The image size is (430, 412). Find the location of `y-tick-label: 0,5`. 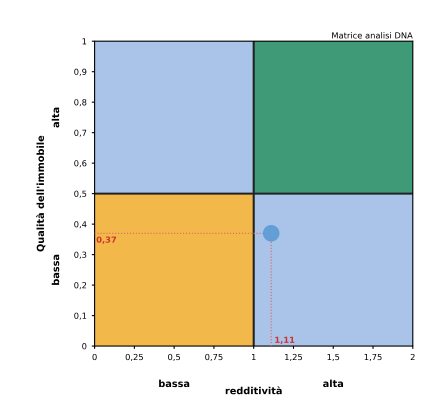

y-tick-label: 0,5 is located at coordinates (80, 194).